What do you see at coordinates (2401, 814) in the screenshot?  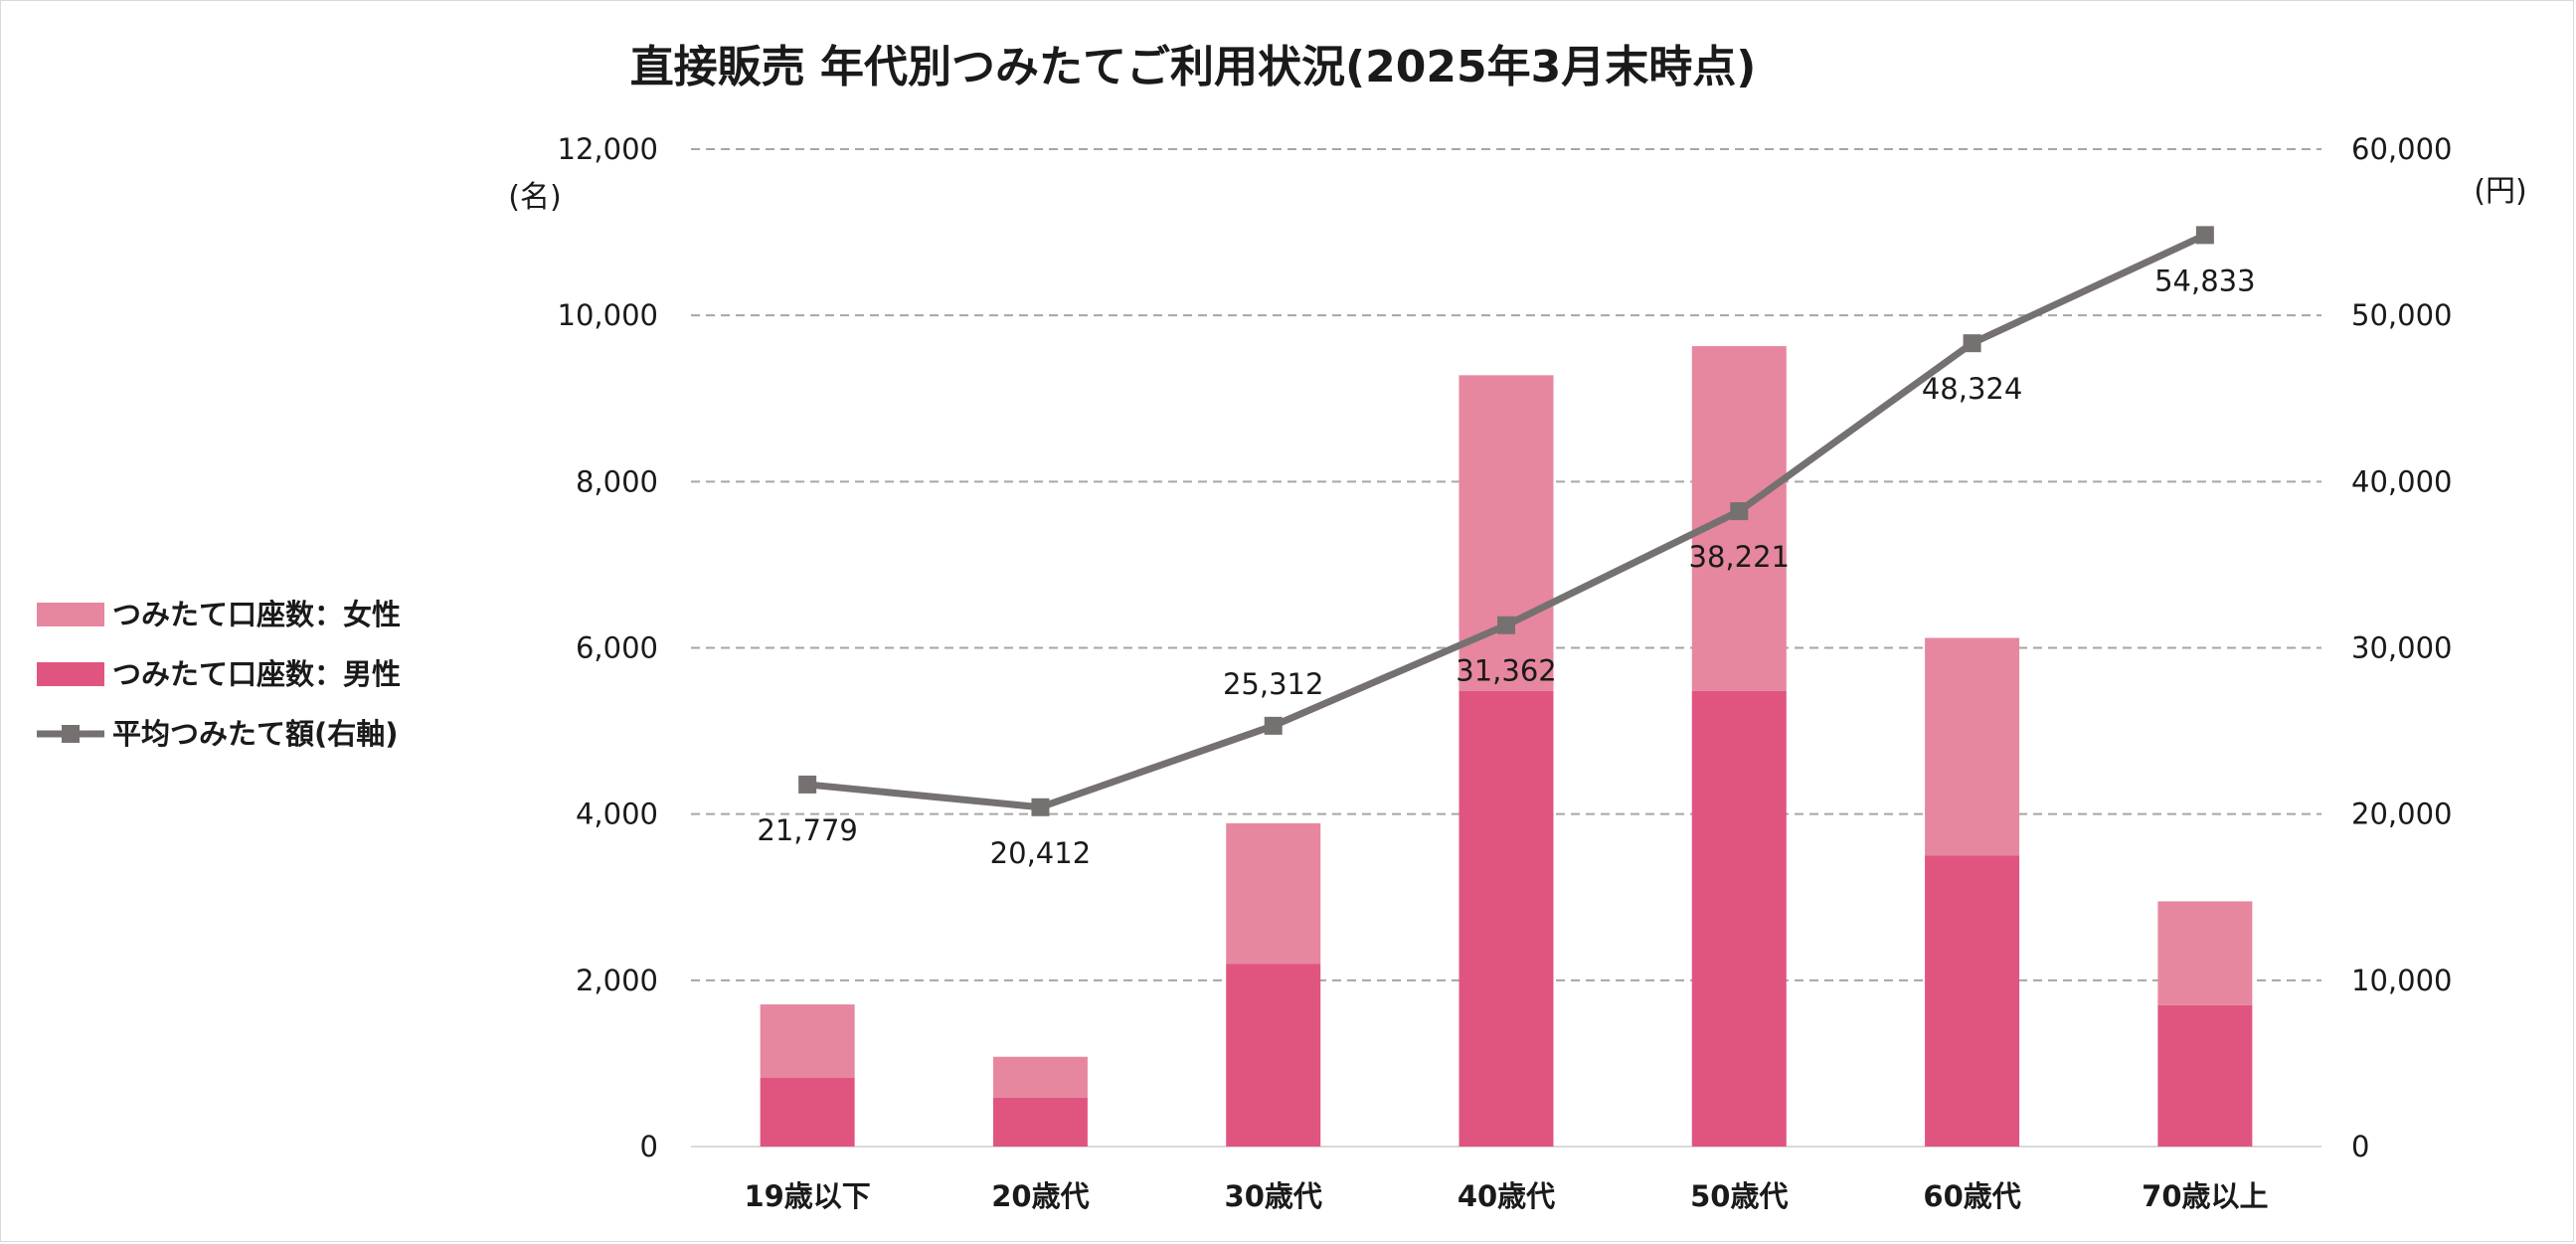 I see `right-axis-tick-label: 20,000` at bounding box center [2401, 814].